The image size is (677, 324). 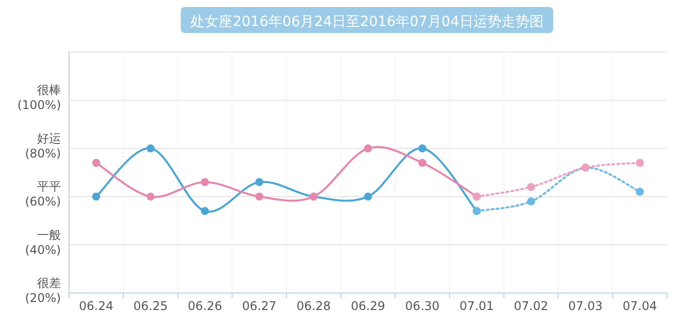 I want to click on x-tick-label: 06.27, so click(x=259, y=306).